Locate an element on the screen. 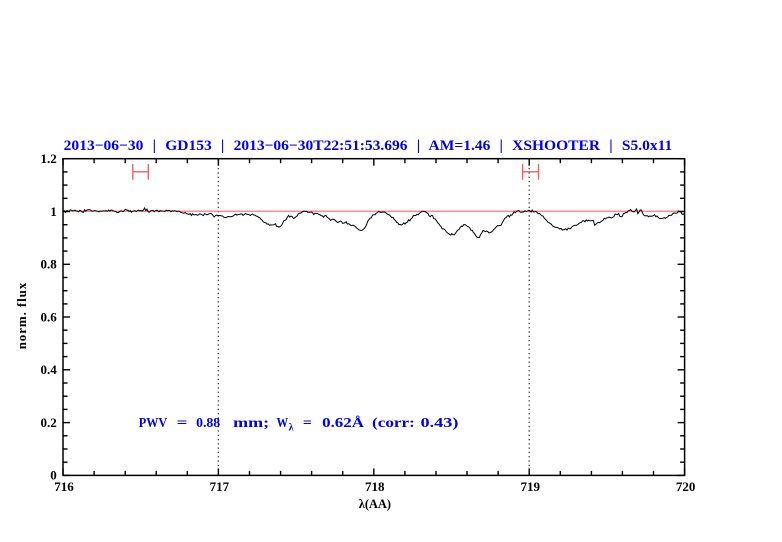 This screenshot has height=542, width=782. svg-text: 1 is located at coordinates (53, 211).